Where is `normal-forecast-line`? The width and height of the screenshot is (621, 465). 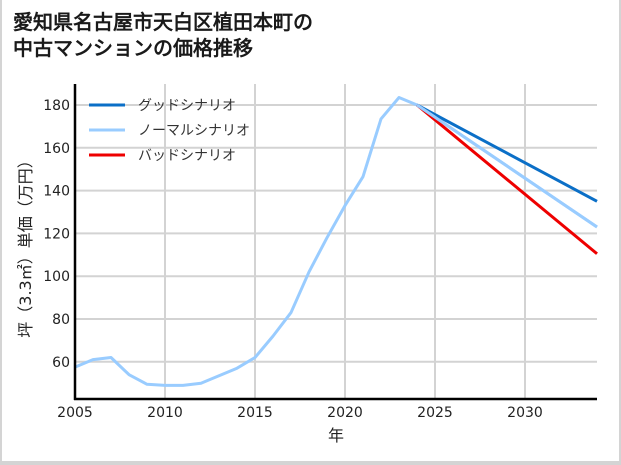 normal-forecast-line is located at coordinates (507, 166).